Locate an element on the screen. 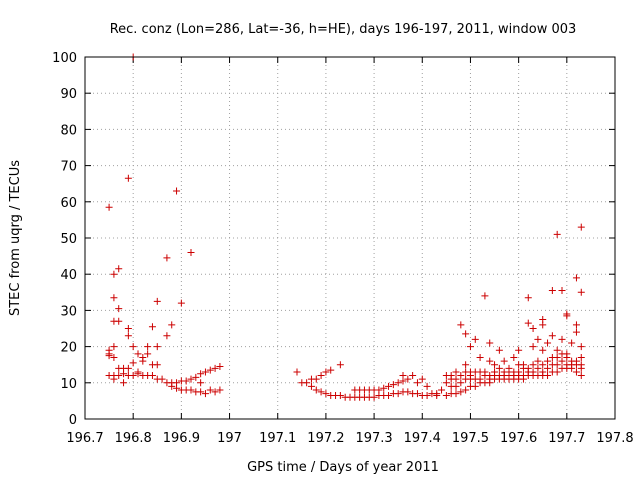 Image resolution: width=640 pixels, height=480 pixels. x-tick-label: 196.9 is located at coordinates (181, 438).